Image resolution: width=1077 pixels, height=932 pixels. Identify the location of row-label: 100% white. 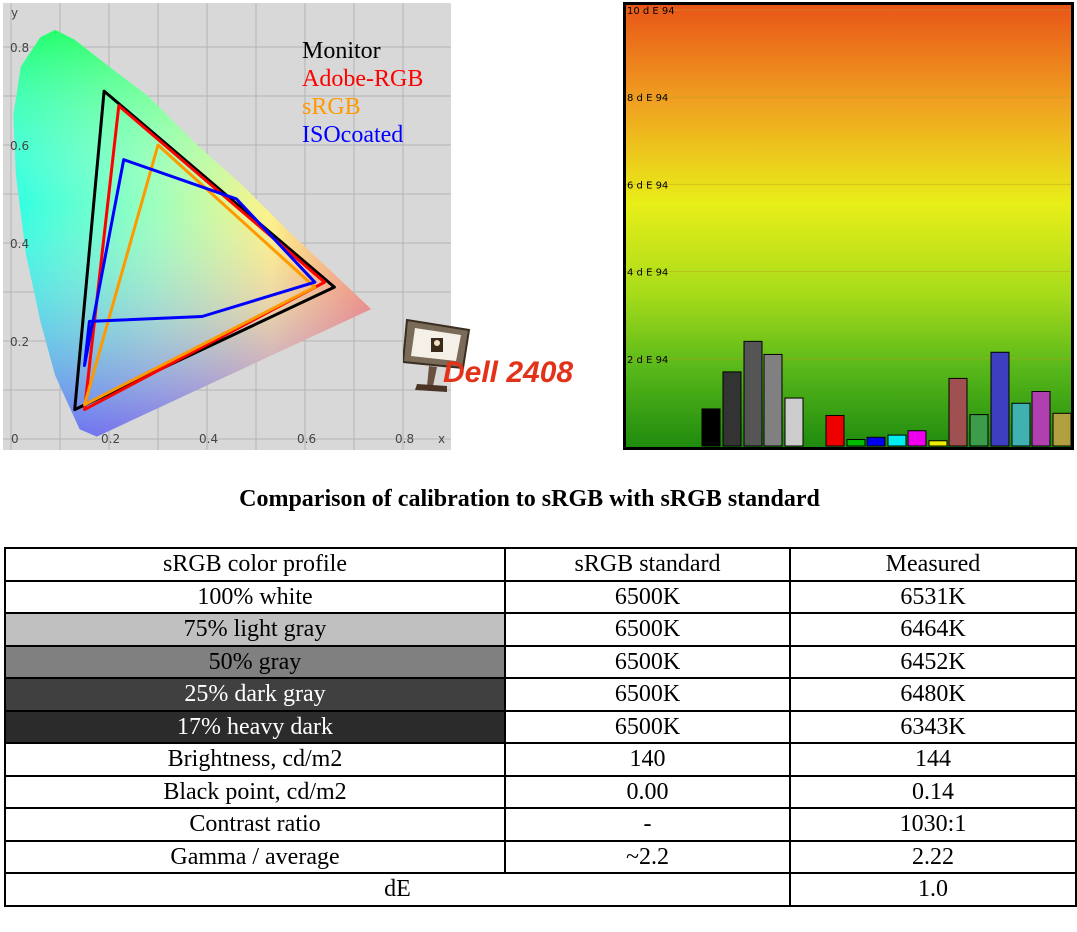
(255, 596).